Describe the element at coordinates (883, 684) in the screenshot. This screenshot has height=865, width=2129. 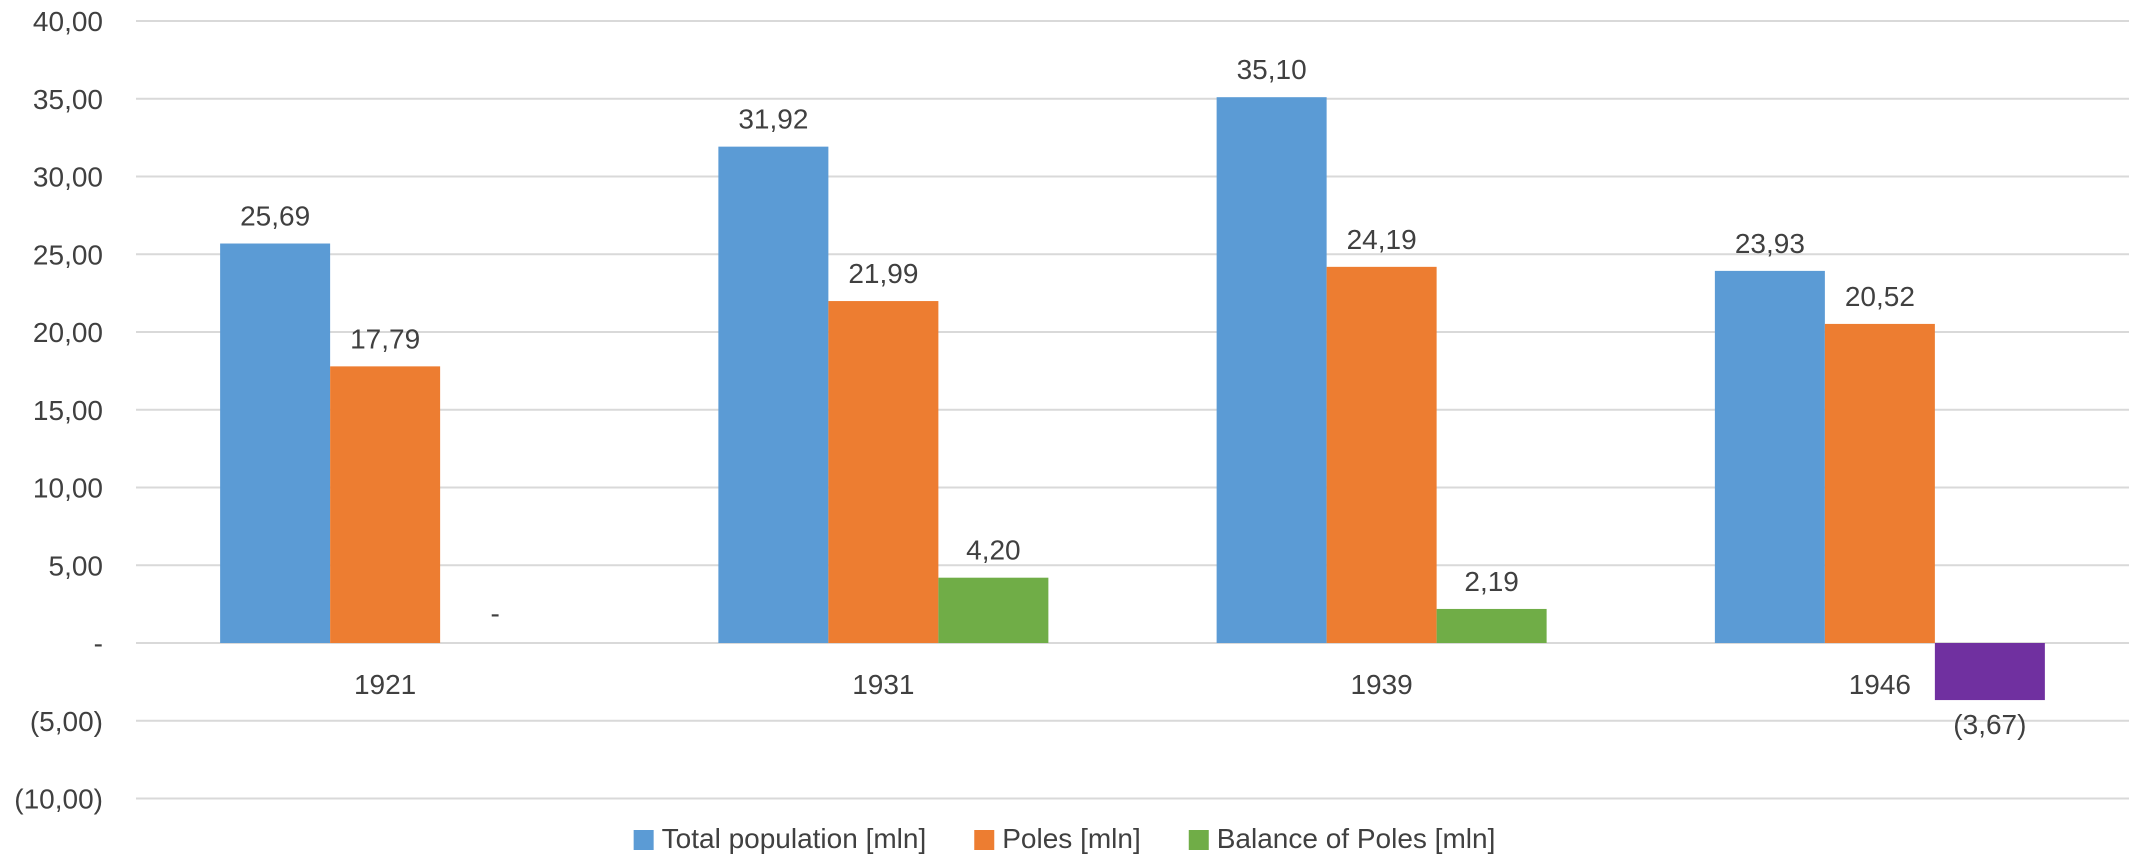
I see `x-category-label: 1931` at that location.